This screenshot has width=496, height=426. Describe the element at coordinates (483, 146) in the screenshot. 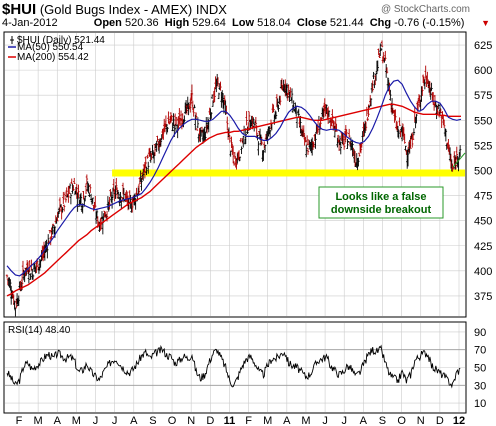

I see `price-tick-label: 525` at that location.